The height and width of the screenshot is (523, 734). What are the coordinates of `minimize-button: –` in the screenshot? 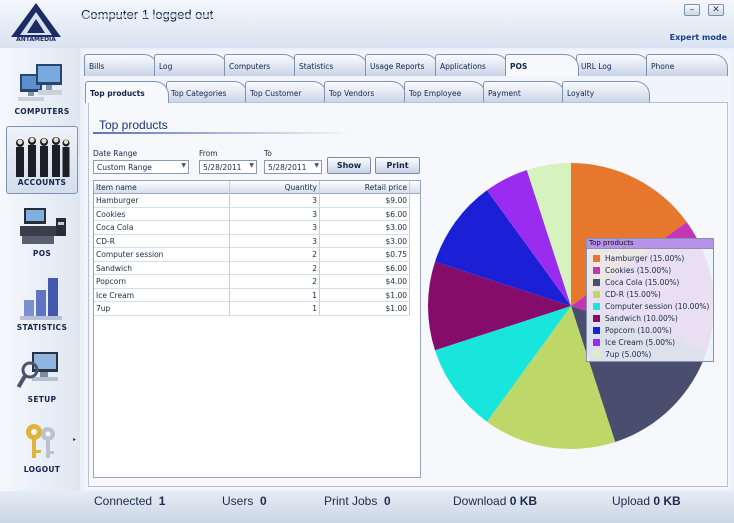 It's located at (692, 10).